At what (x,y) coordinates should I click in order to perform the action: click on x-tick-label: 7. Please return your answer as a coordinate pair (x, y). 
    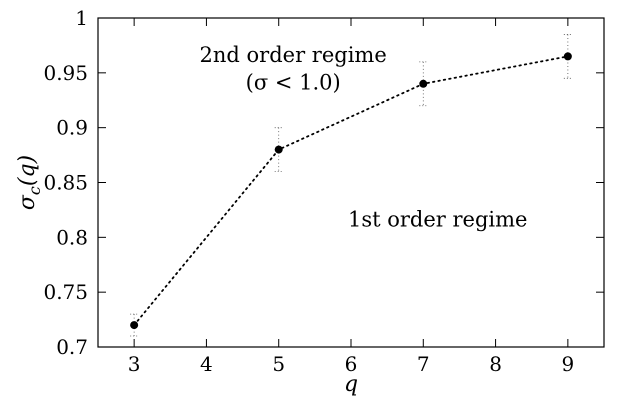
    Looking at the image, I should click on (423, 364).